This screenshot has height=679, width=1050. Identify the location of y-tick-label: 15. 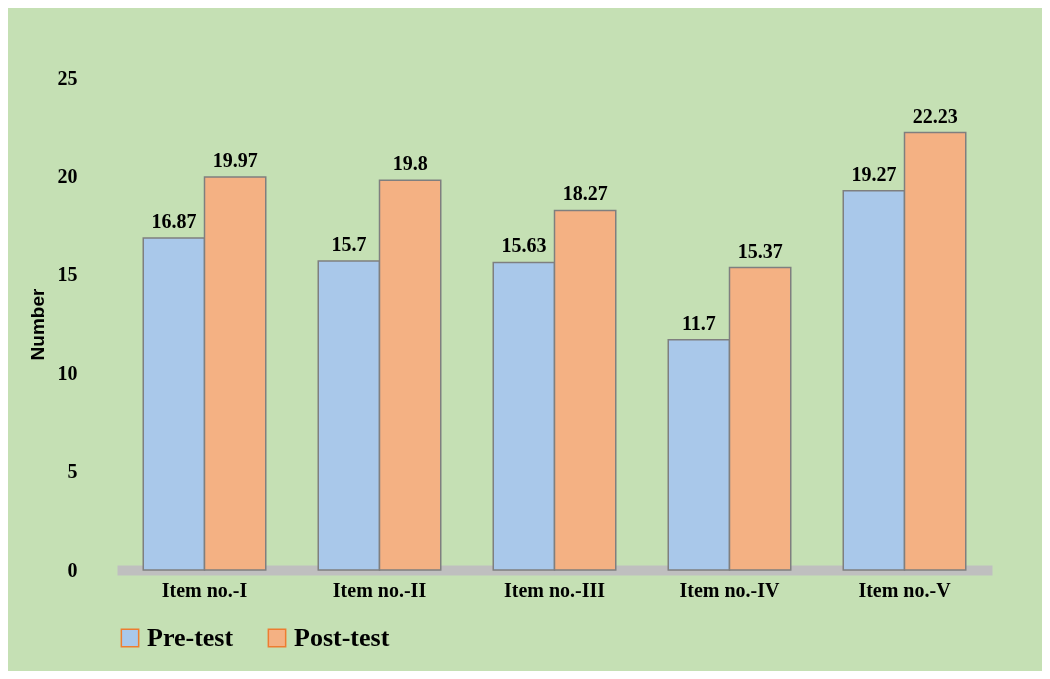
(67, 274).